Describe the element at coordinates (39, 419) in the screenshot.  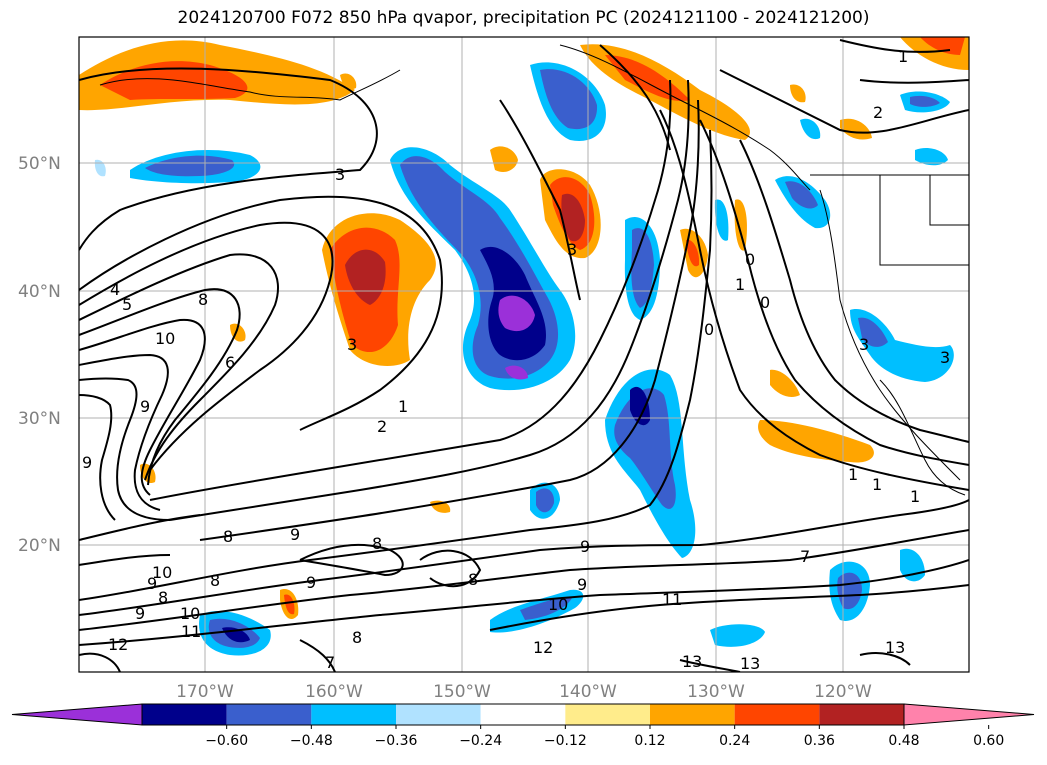
I see `lat-label: 30°N` at that location.